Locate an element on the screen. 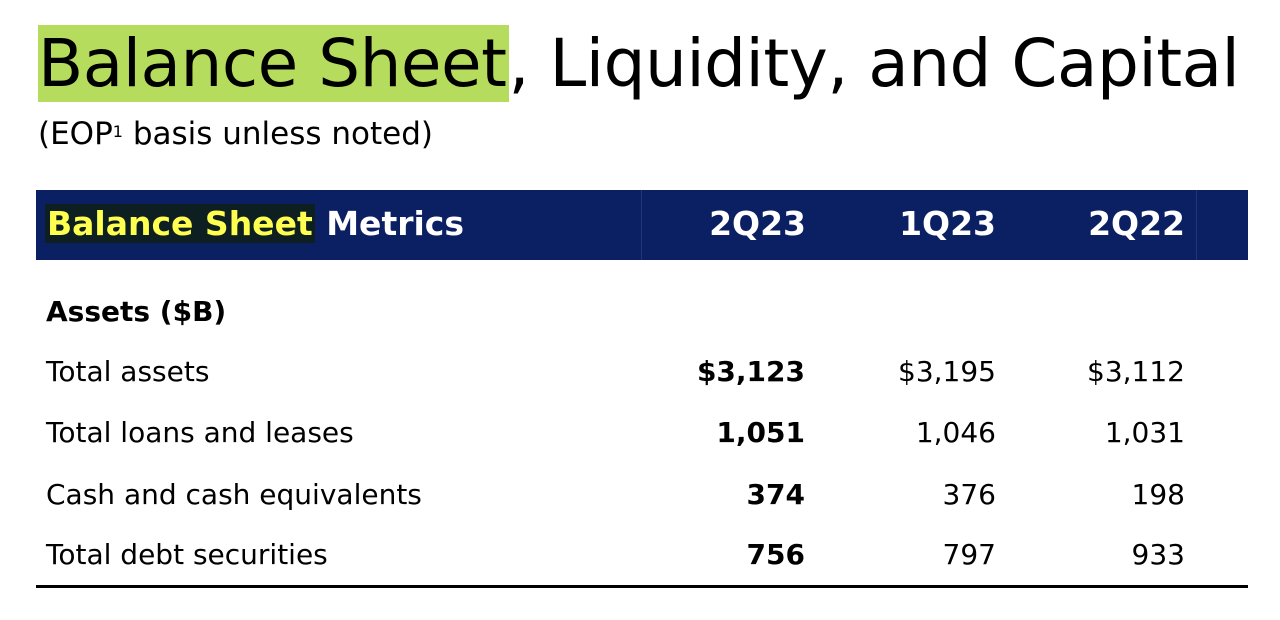 Image resolution: width=1280 pixels, height=620 pixels. page-title: Balance Sheet, Liquidity, and Capital is located at coordinates (639, 64).